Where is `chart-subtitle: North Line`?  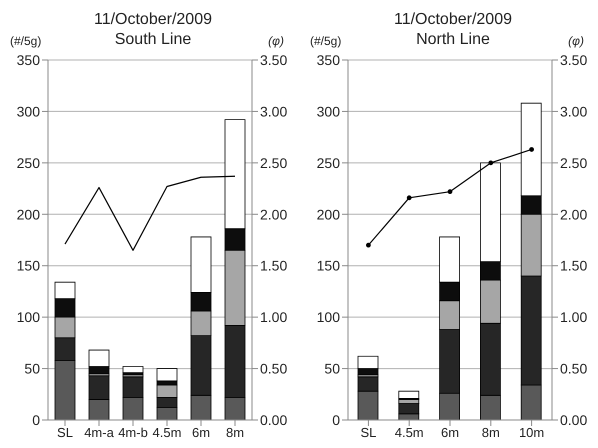
chart-subtitle: North Line is located at coordinates (453, 39).